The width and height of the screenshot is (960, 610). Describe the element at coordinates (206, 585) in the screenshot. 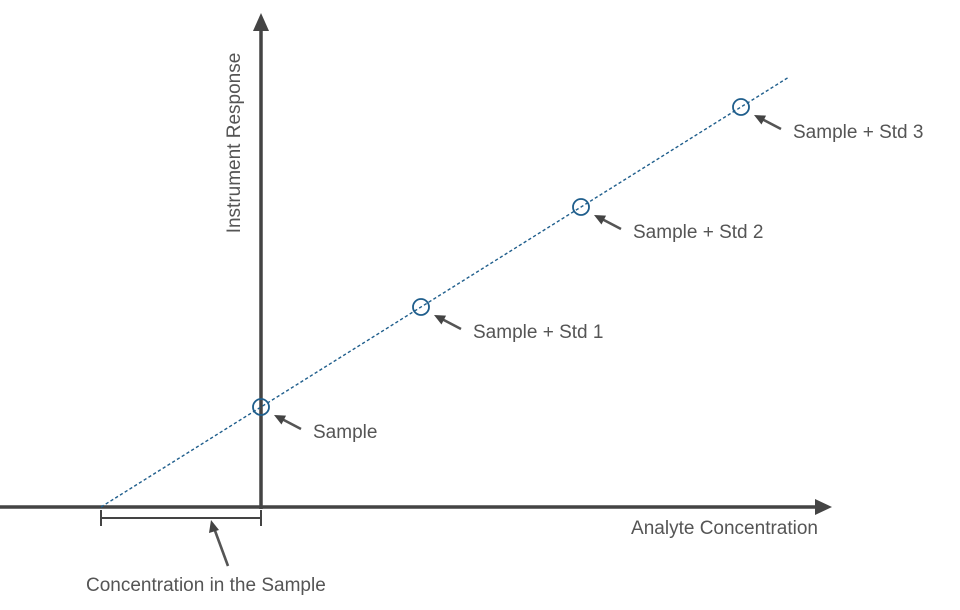

I see `concentration-in-sample-label: Concentration in the Sample` at that location.